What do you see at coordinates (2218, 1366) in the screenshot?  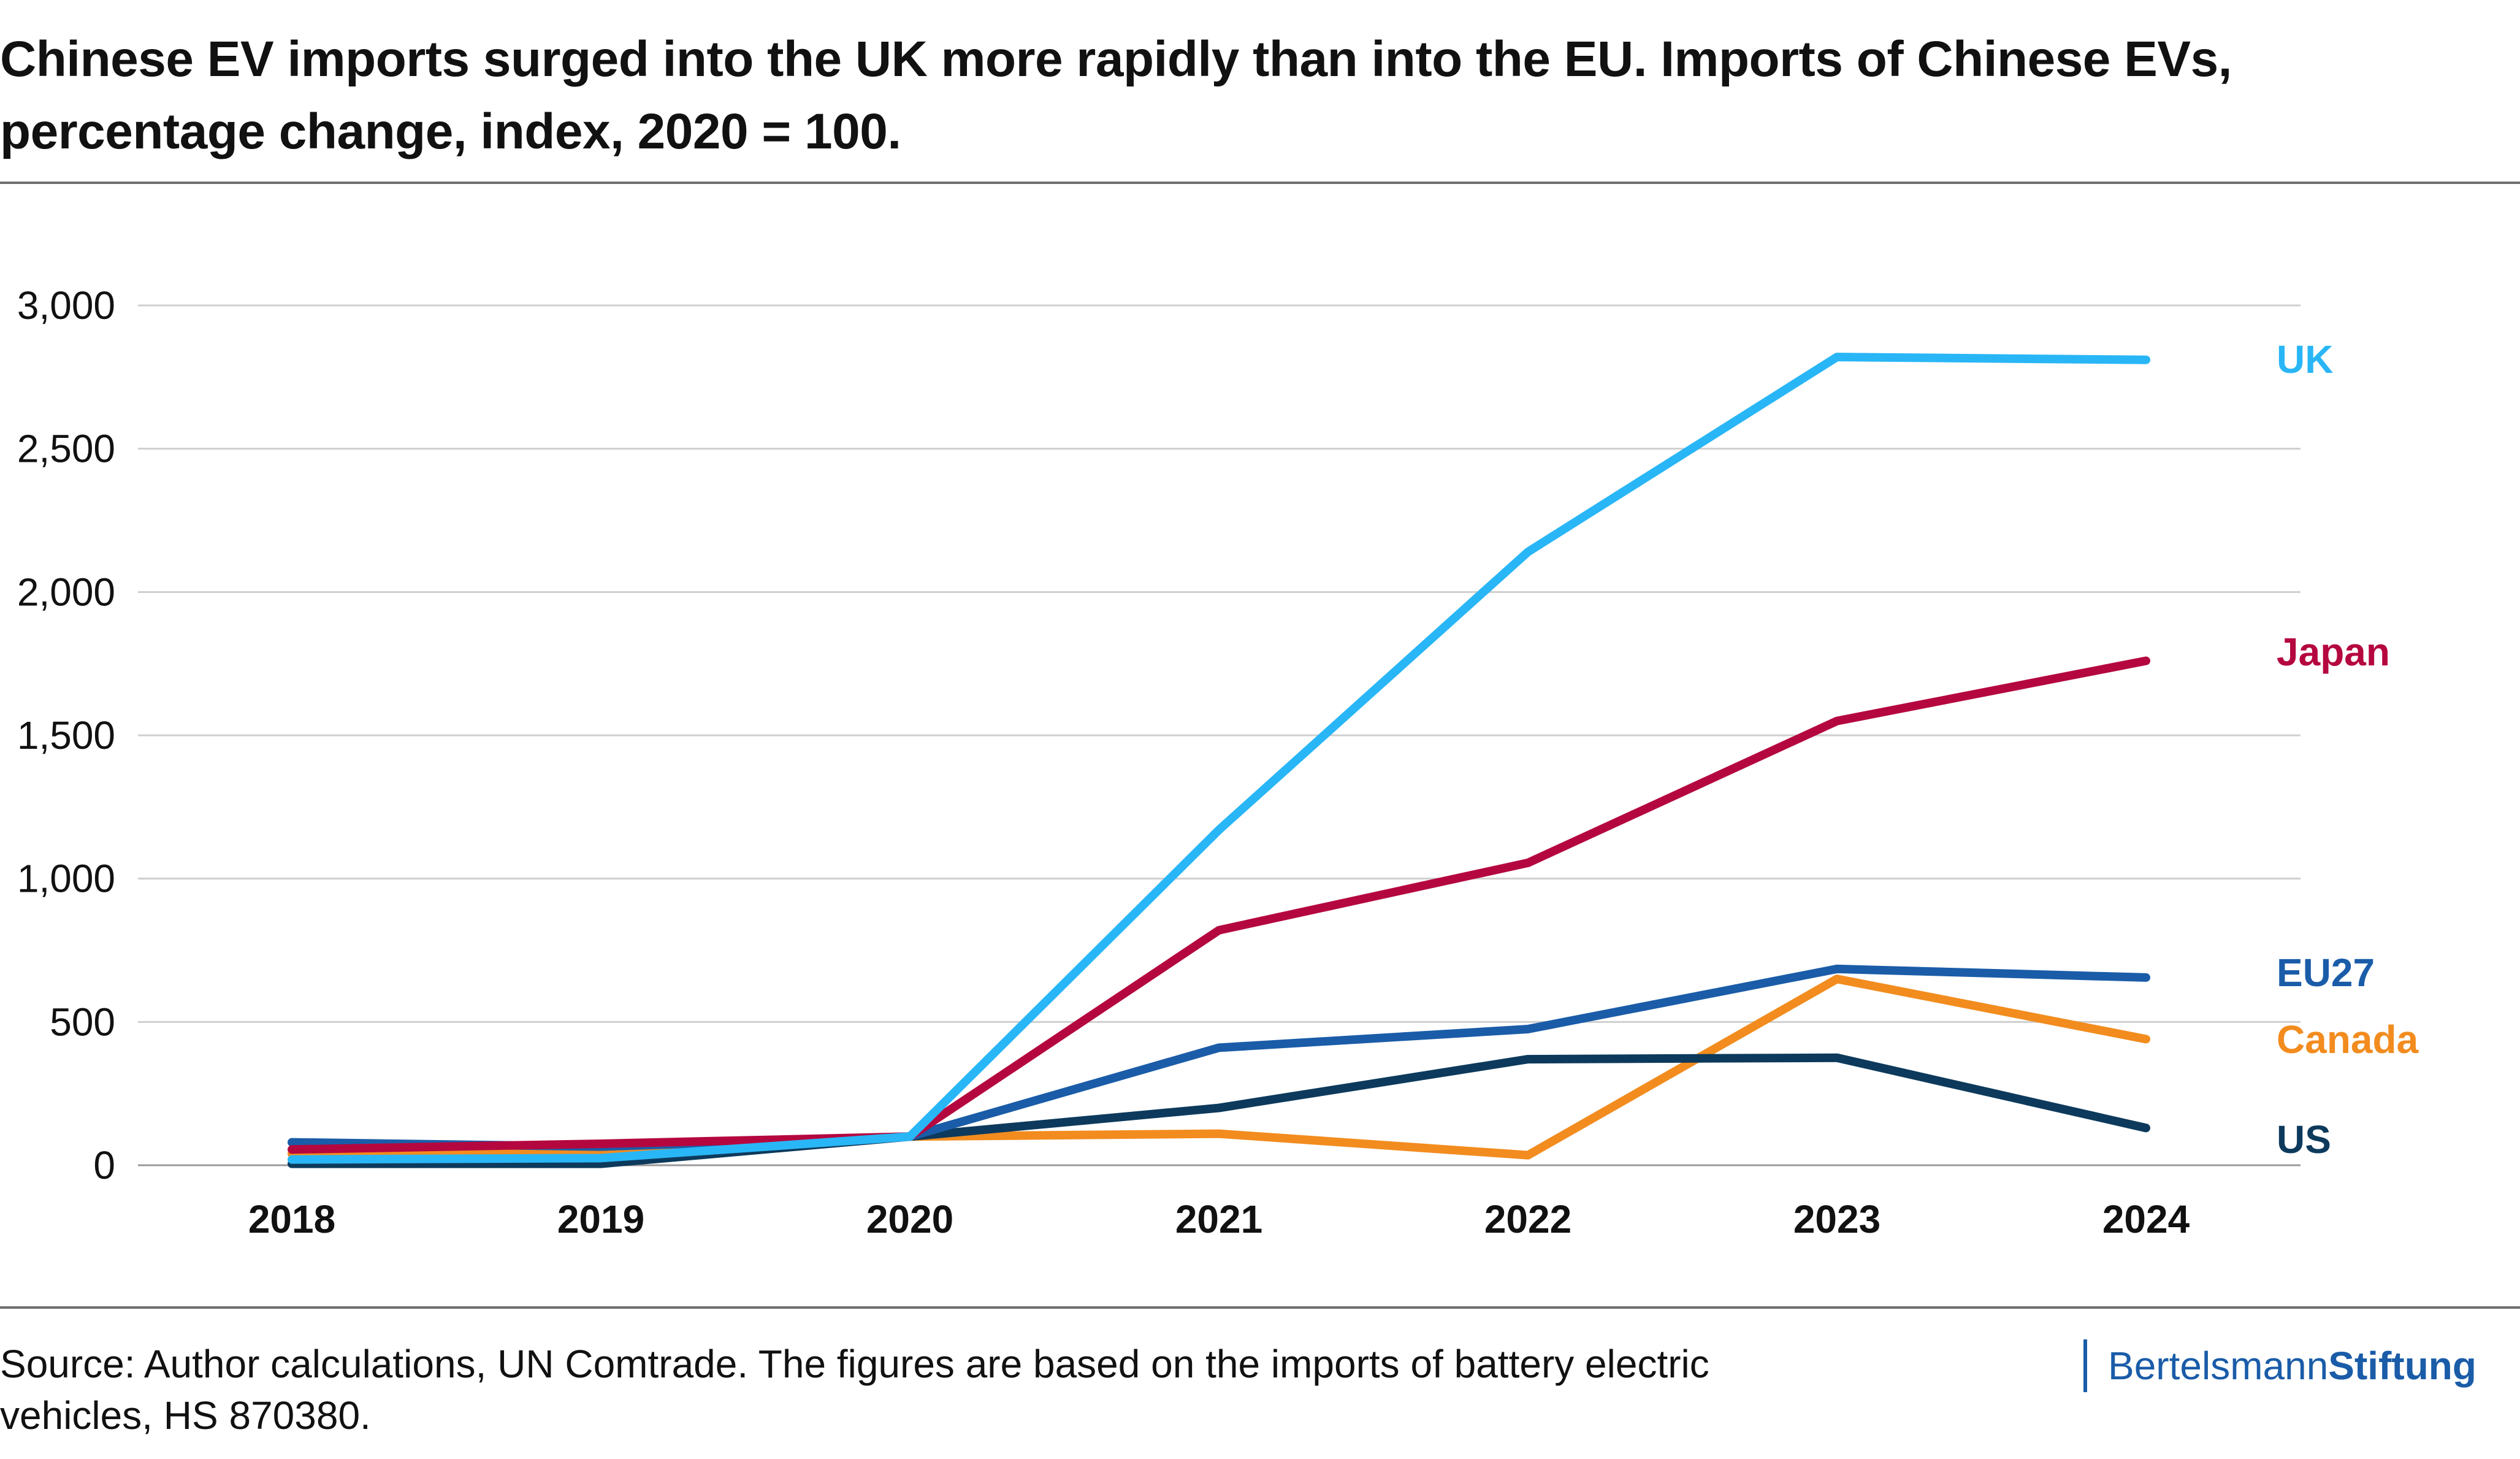 I see `brand-name-part1: Bertelsmann` at bounding box center [2218, 1366].